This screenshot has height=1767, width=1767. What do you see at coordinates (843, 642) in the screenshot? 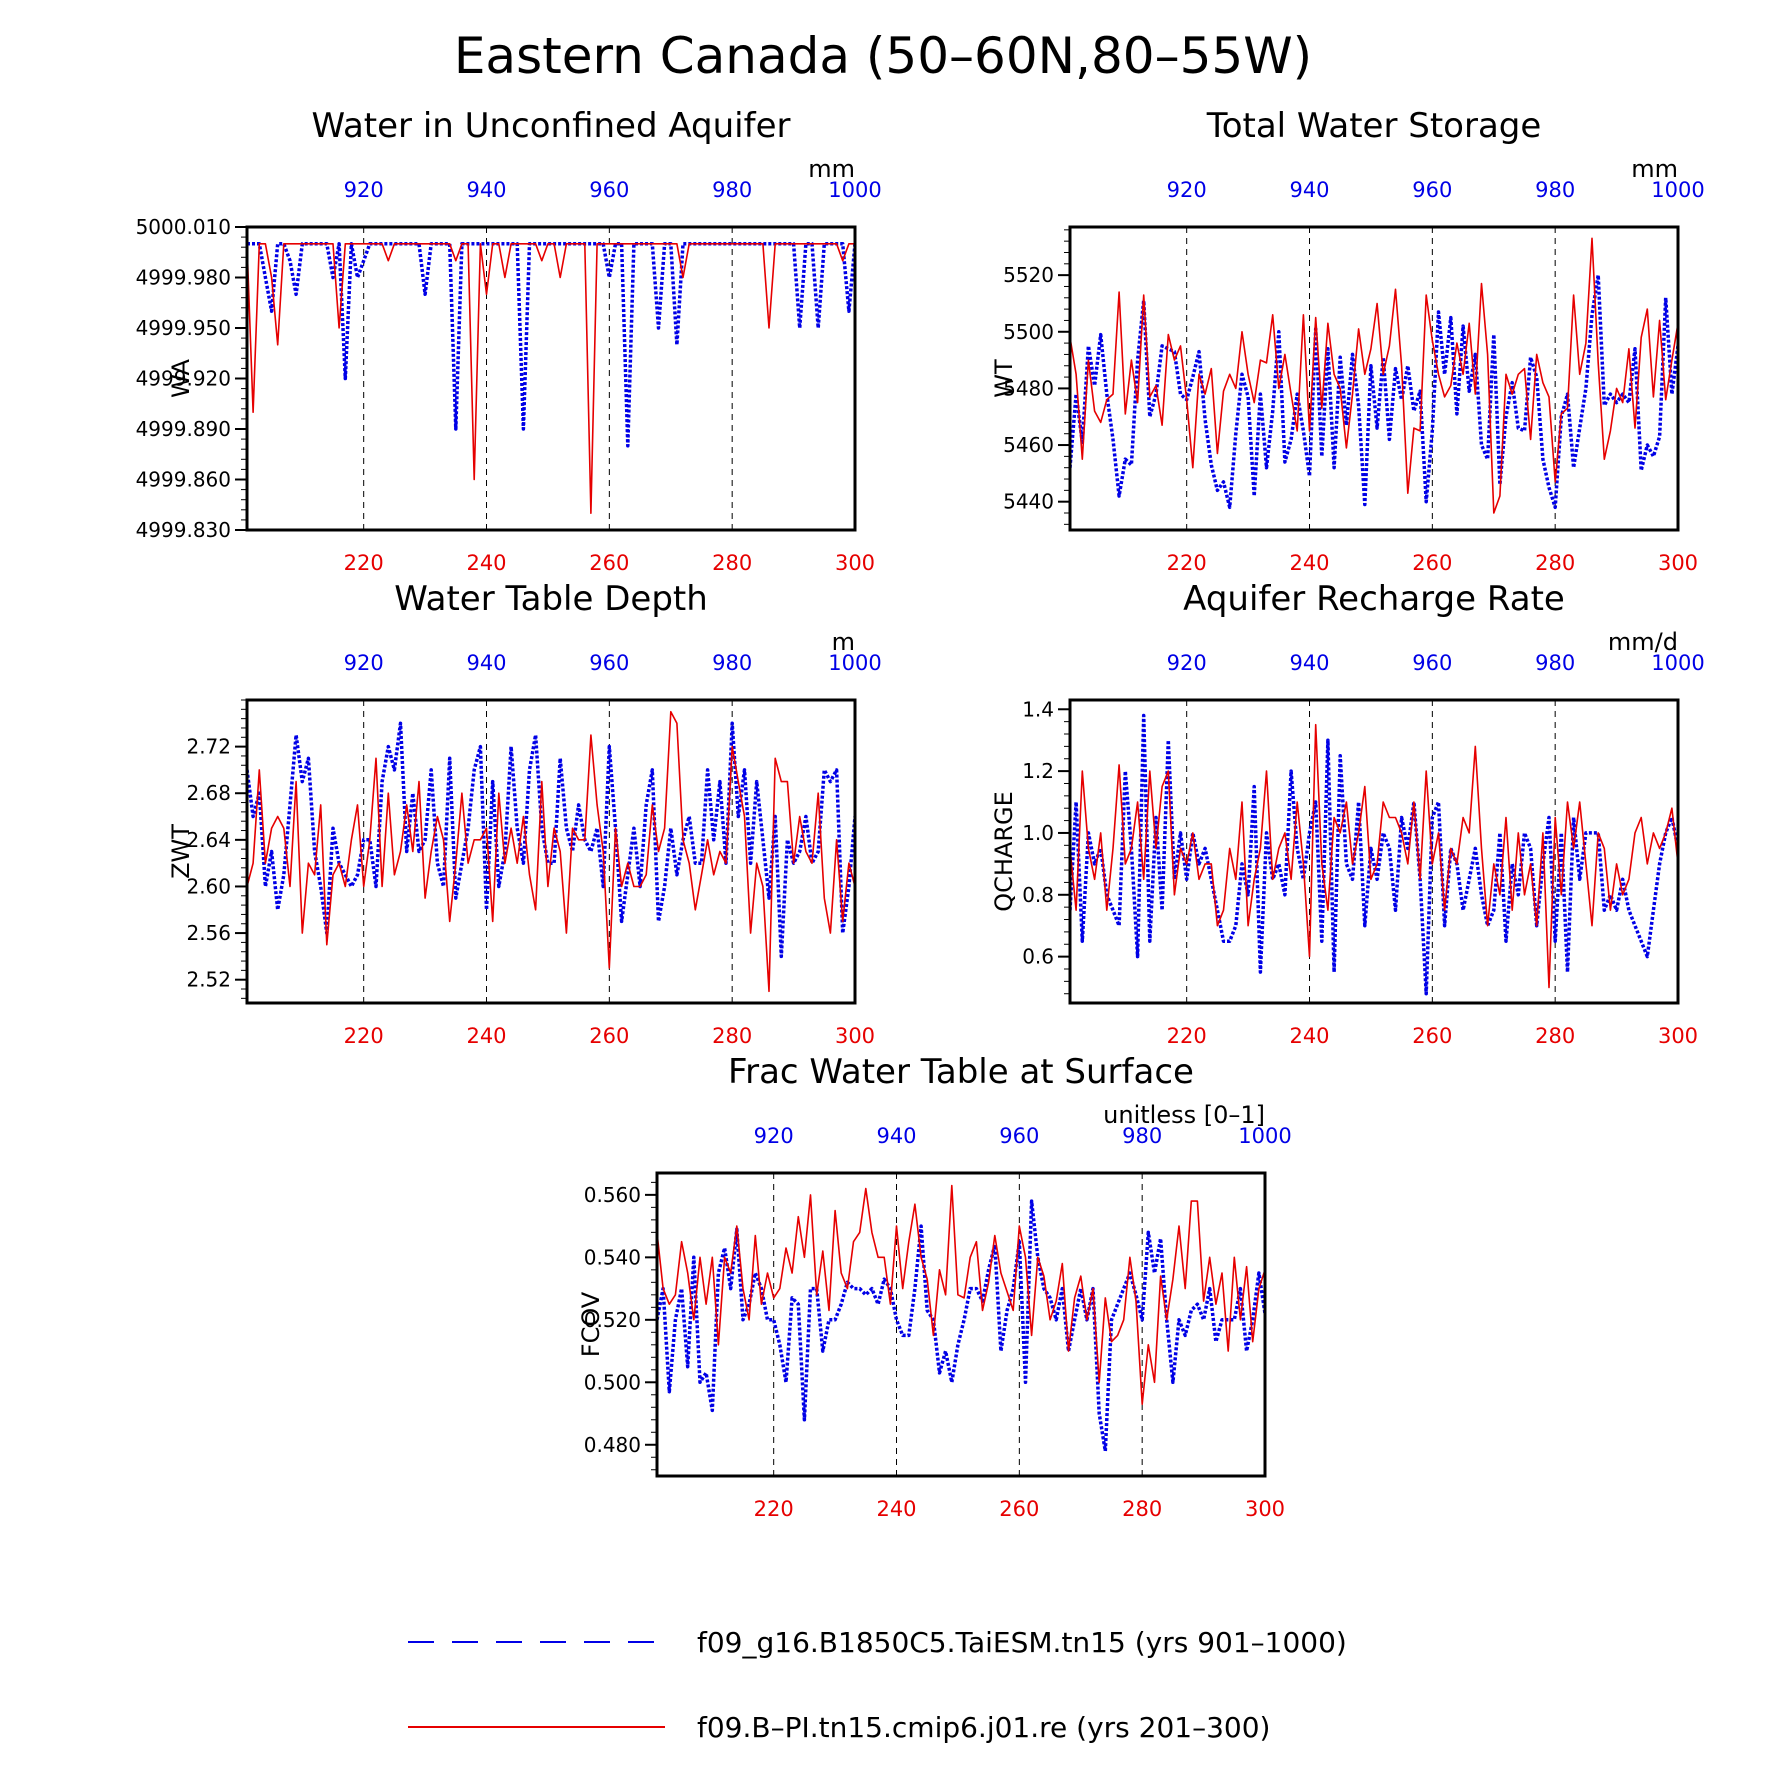
I see `panel-units: m` at bounding box center [843, 642].